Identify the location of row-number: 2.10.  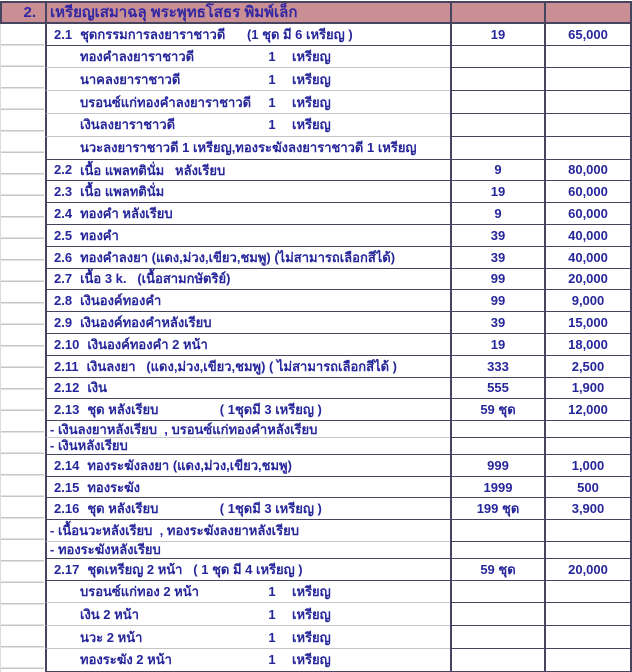
(67, 344).